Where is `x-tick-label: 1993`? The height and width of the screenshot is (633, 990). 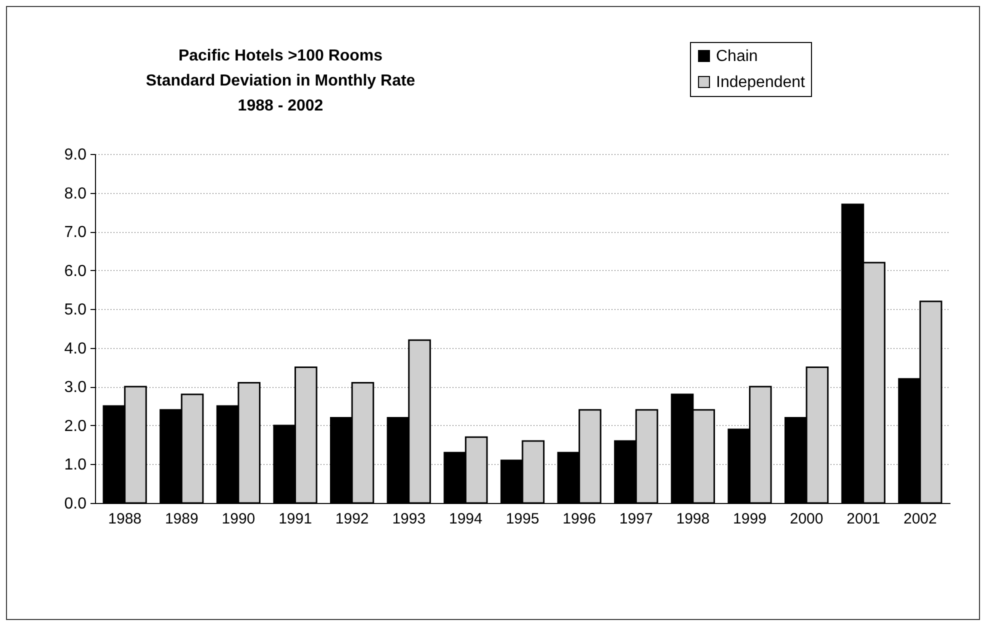
x-tick-label: 1993 is located at coordinates (409, 519).